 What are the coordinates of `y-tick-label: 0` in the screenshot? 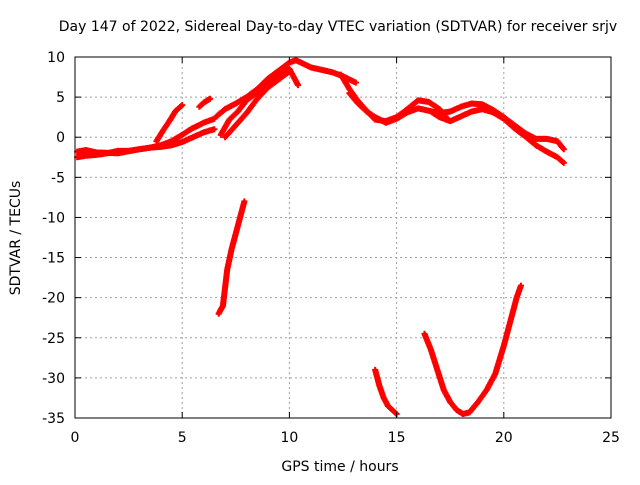 It's located at (60, 138).